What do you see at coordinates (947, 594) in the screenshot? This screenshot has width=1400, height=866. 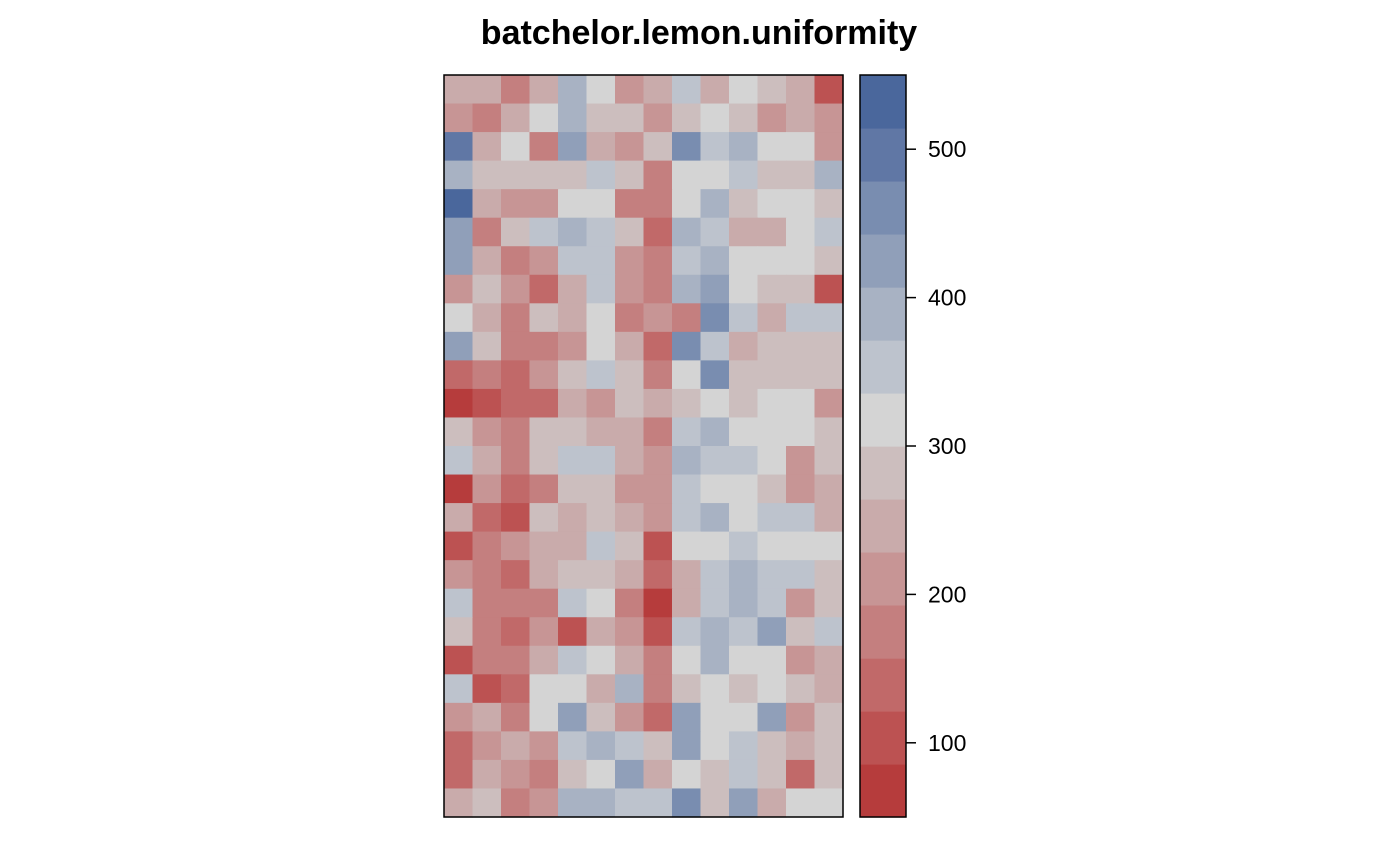 I see `legend-tick-label: 200` at bounding box center [947, 594].